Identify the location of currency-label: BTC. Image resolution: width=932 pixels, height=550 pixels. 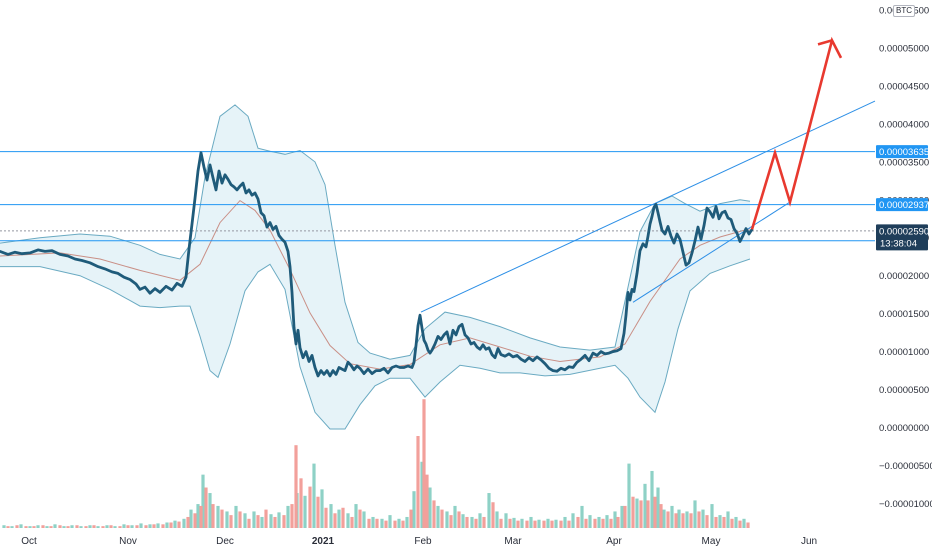
(904, 11).